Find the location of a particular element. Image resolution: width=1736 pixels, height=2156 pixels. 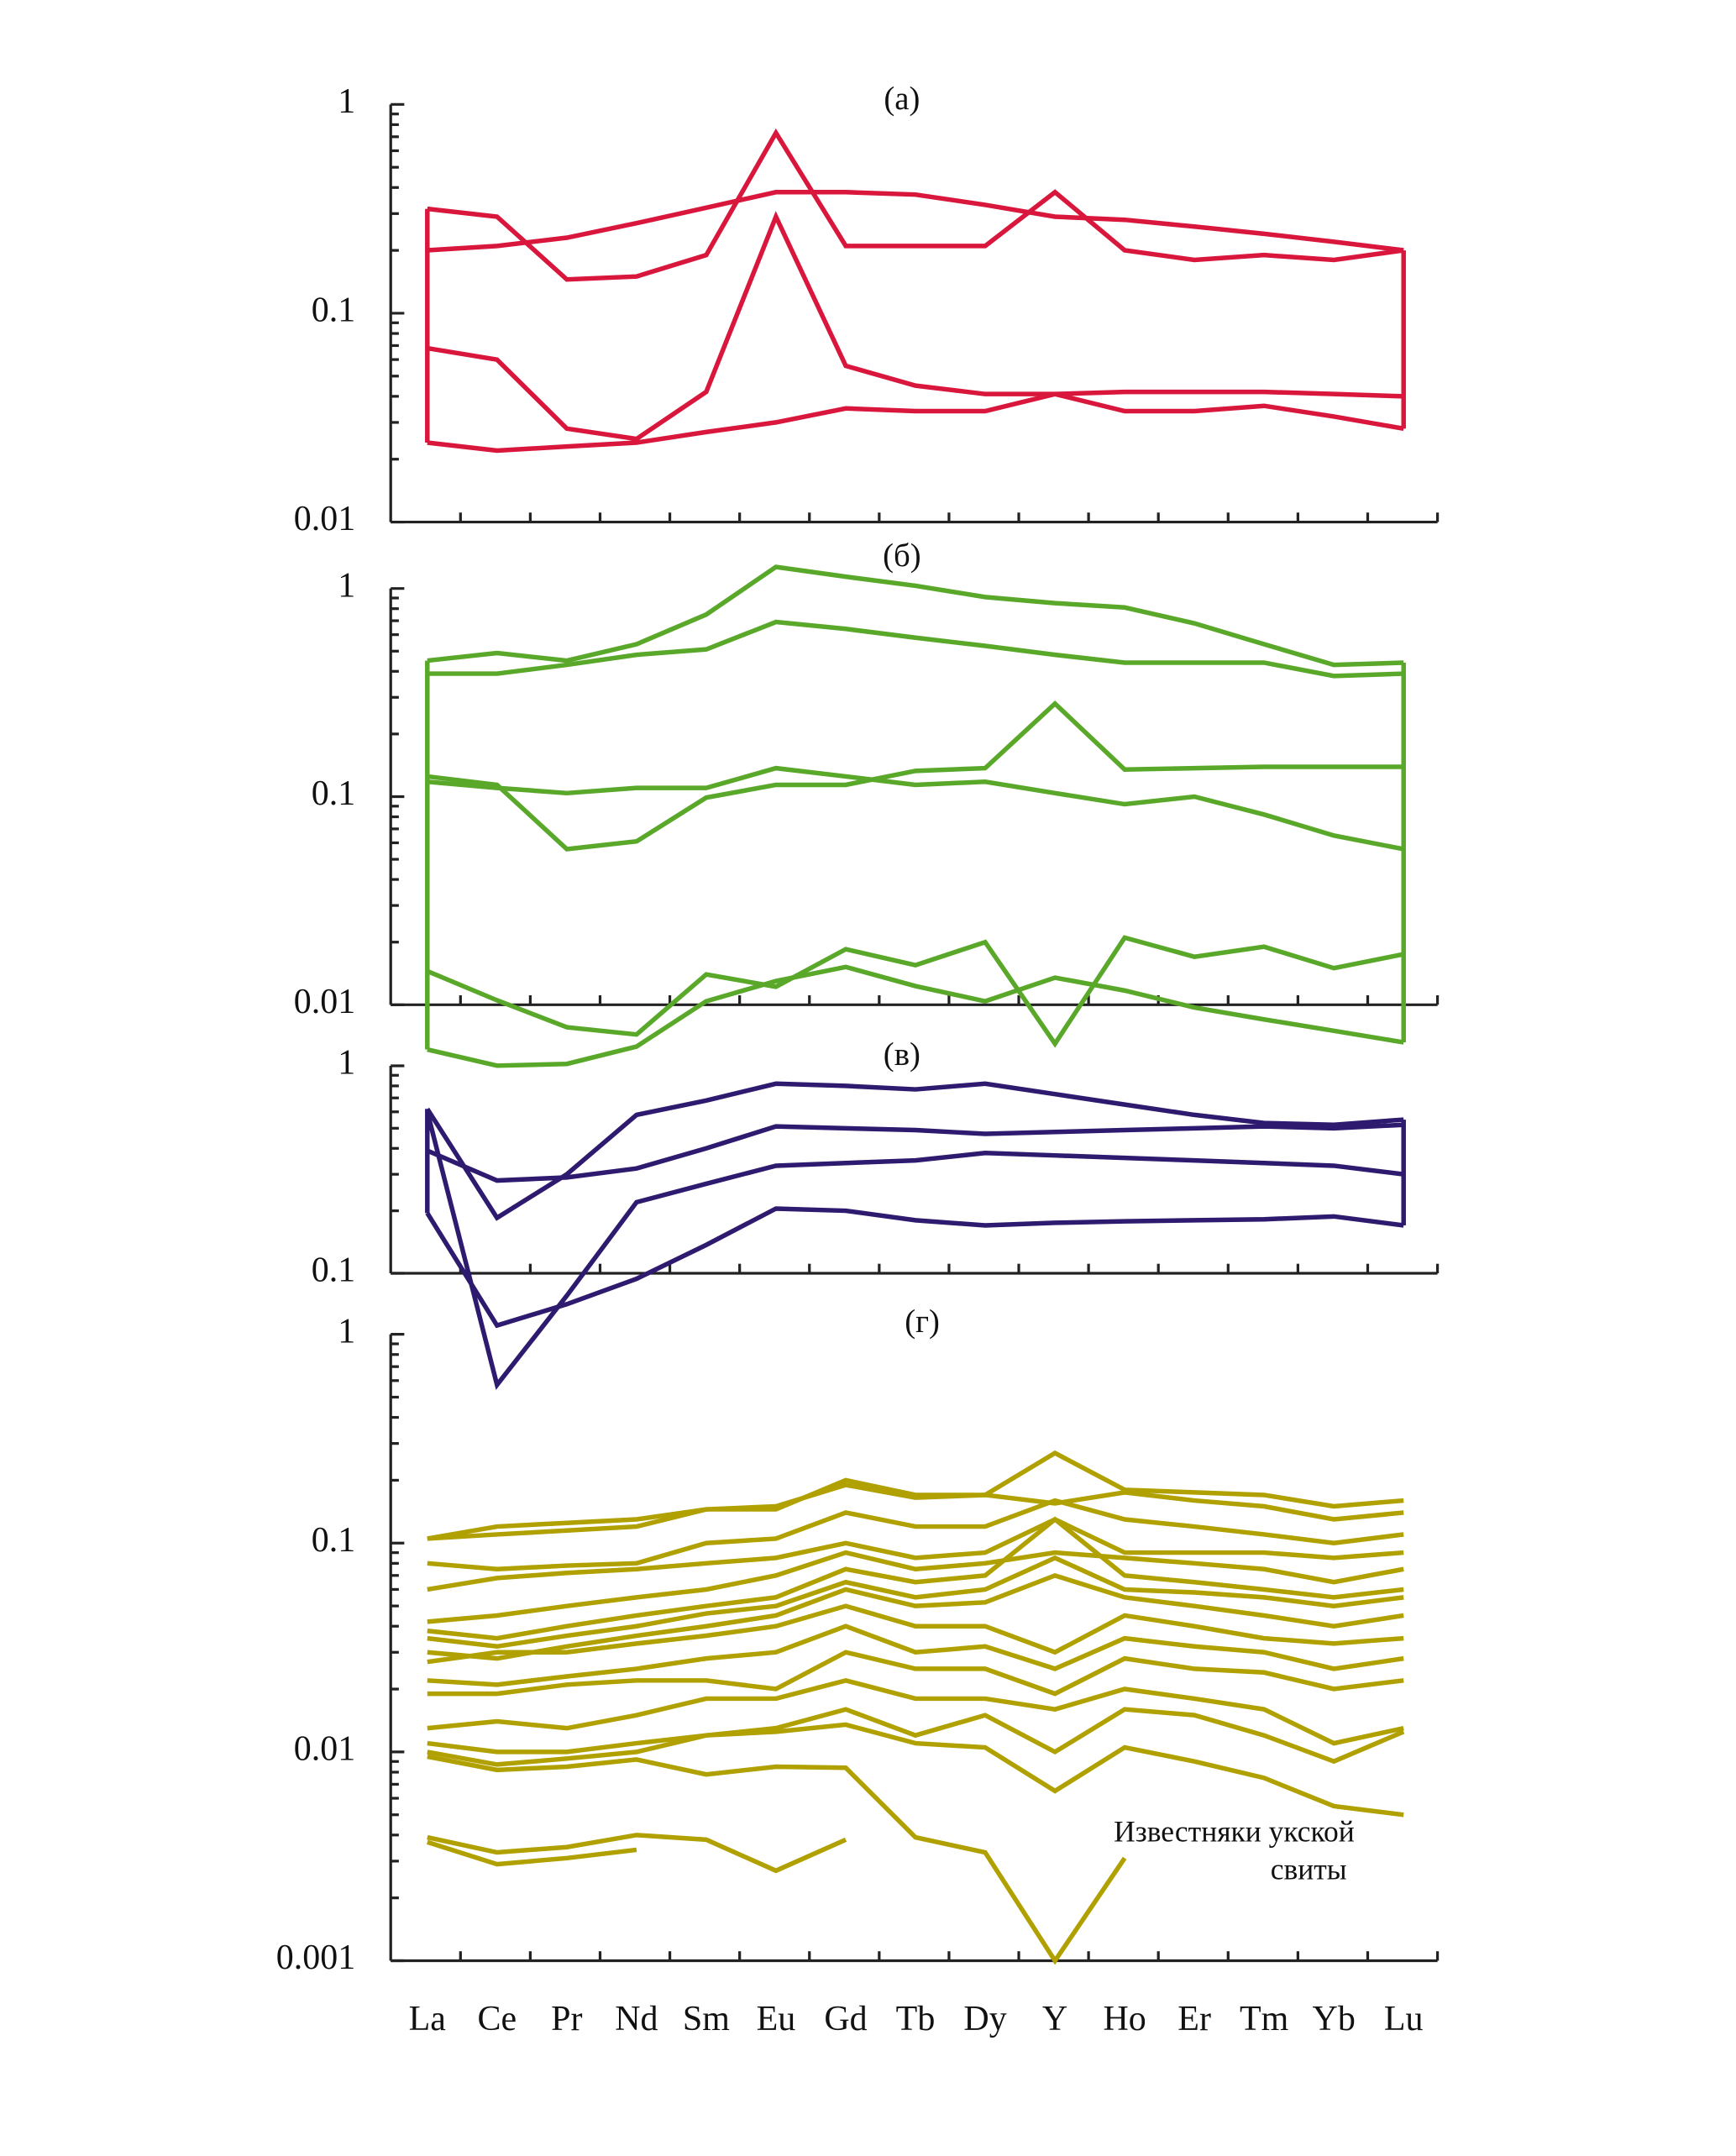

x-tick-label: Eu is located at coordinates (776, 2019).